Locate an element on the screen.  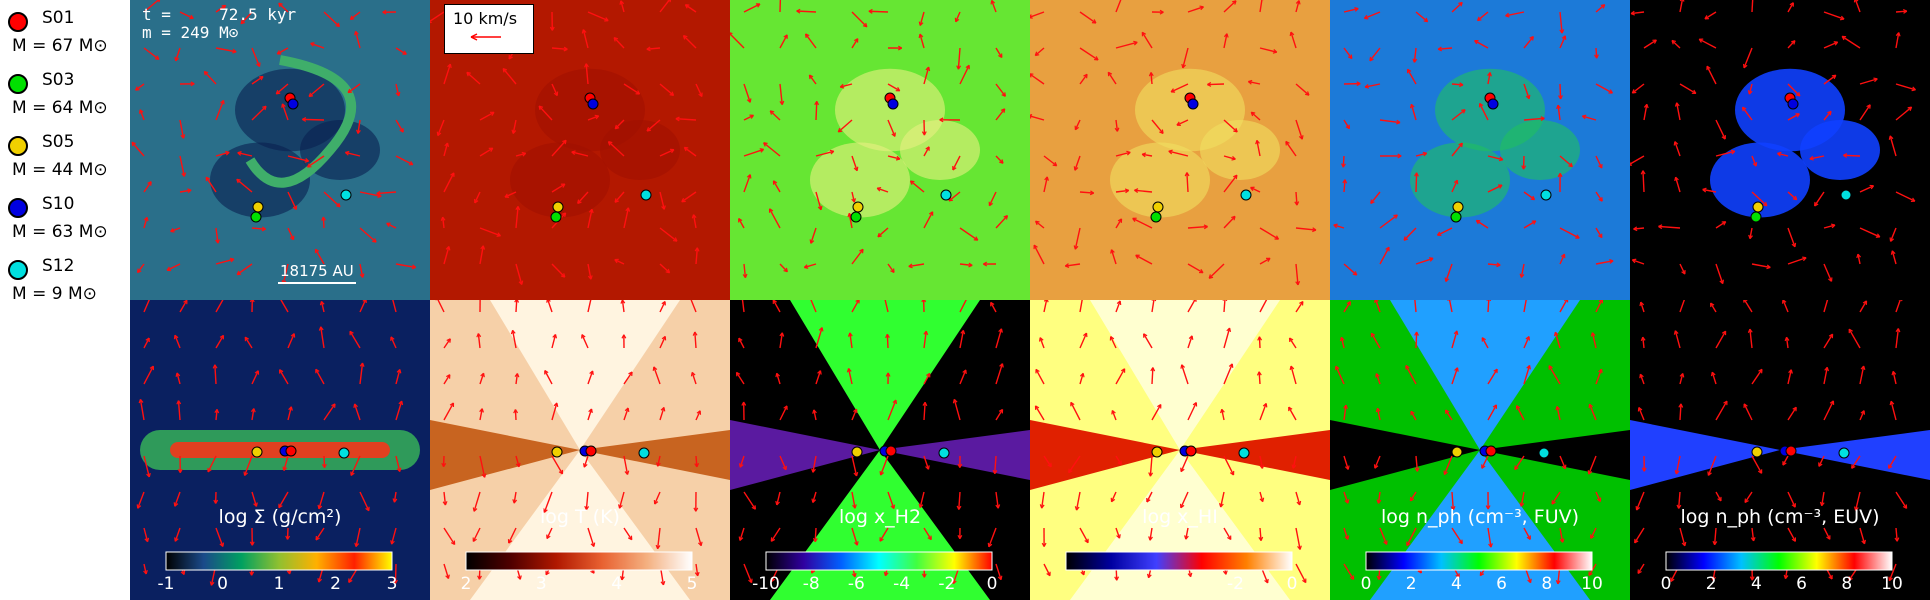
colorbar-tick-label: -4 is located at coordinates (902, 584).